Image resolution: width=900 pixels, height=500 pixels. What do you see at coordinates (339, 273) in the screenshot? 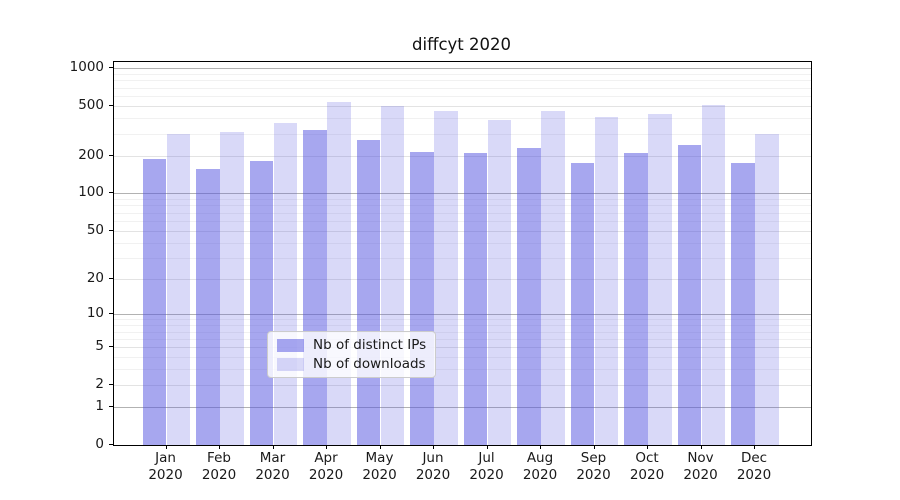
I see `bar-downloads-apr` at bounding box center [339, 273].